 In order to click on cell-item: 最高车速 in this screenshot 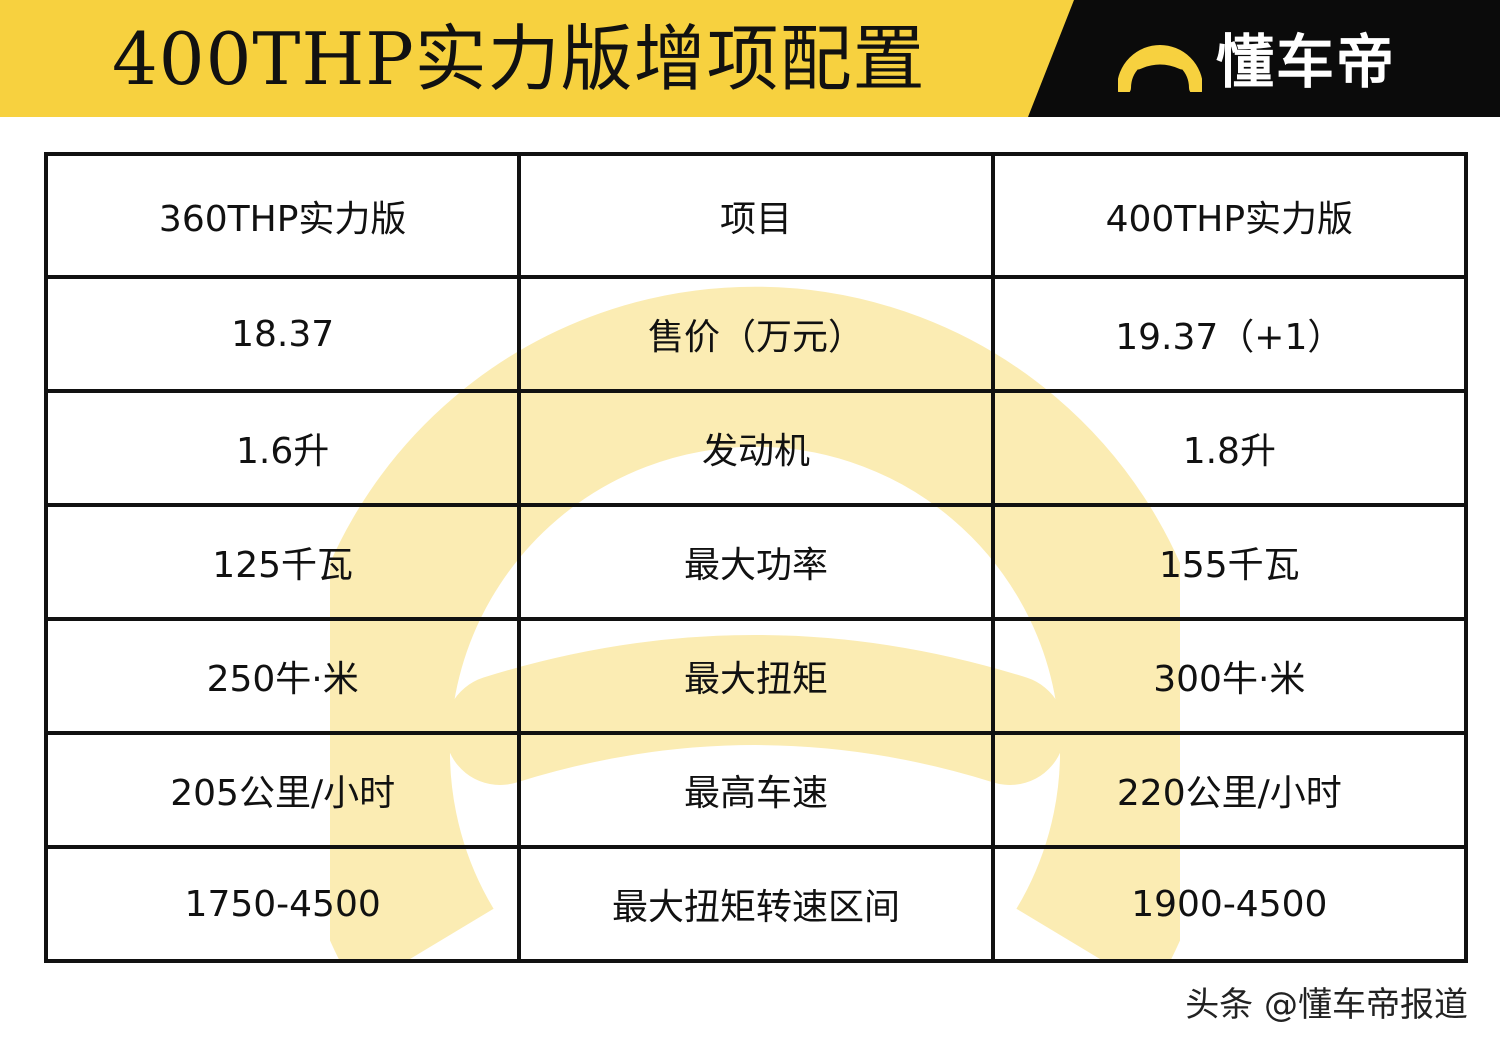, I will do `click(756, 790)`.